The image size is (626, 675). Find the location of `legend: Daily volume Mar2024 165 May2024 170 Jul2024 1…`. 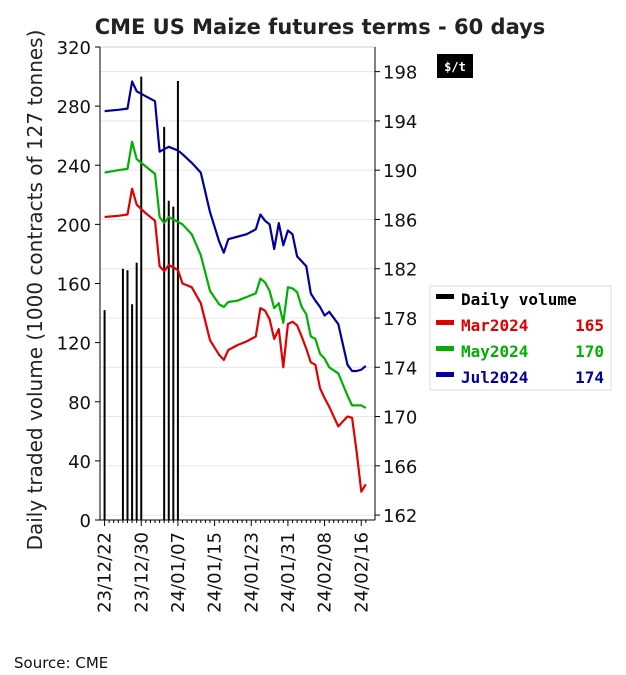

legend: Daily volume Mar2024 165 May2024 170 Jul2024 1… is located at coordinates (520, 338).